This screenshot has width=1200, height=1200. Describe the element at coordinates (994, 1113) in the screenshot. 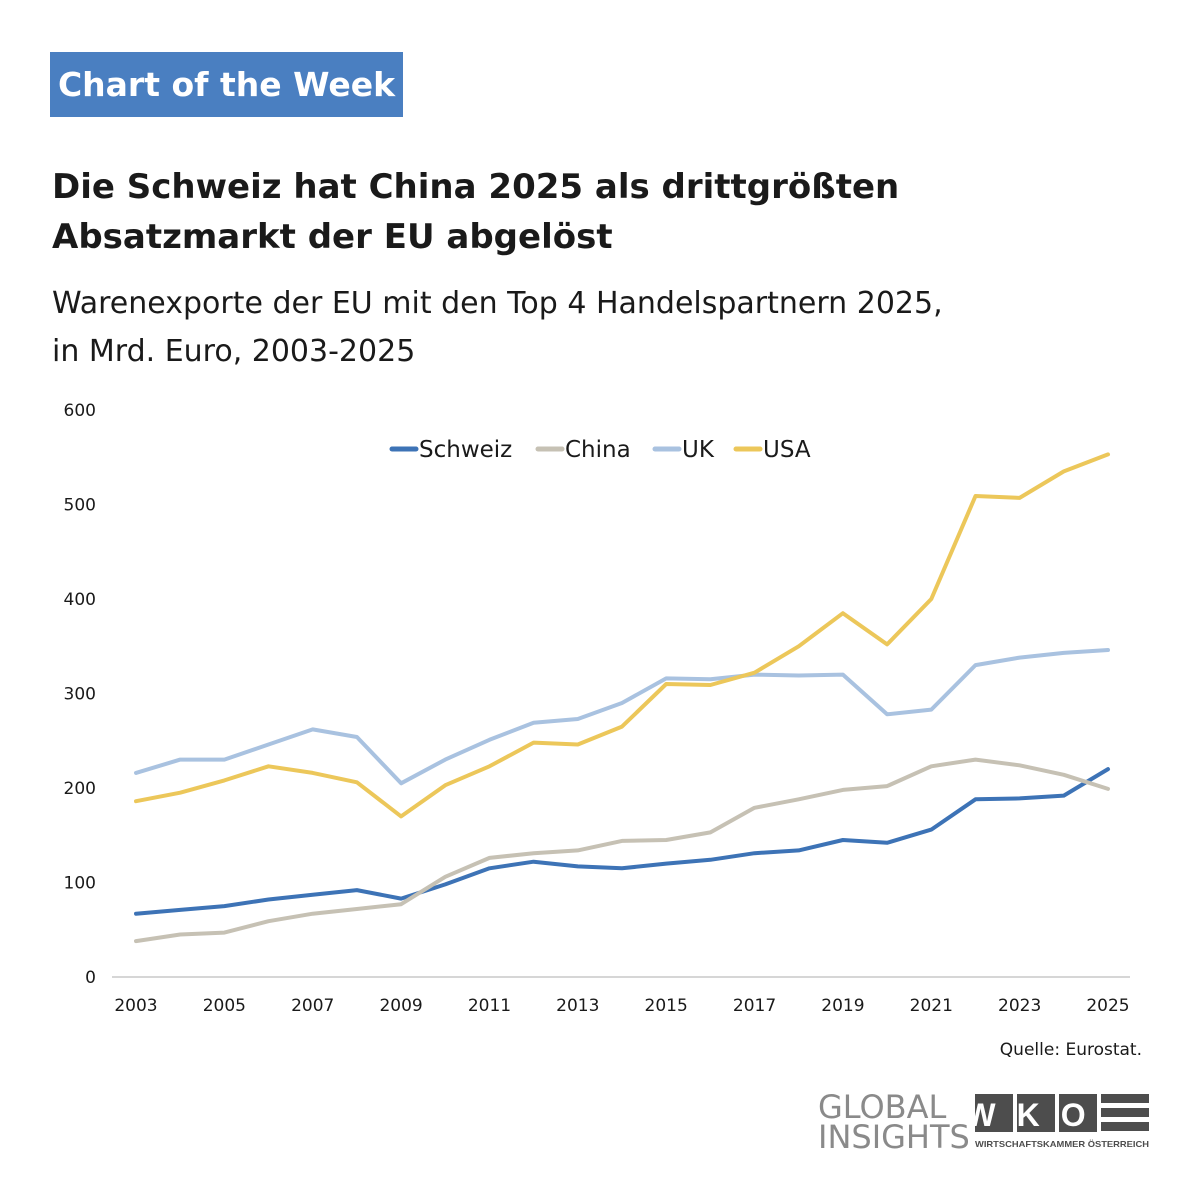

I see `wko-logo-box-w` at that location.